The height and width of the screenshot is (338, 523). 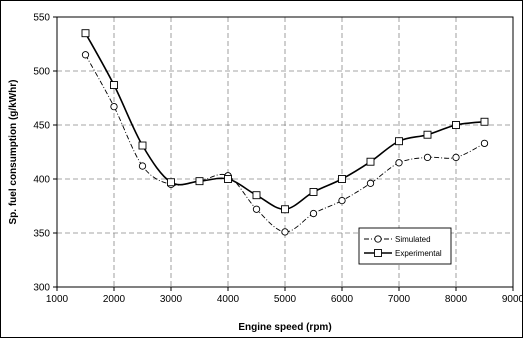 I want to click on legend-item-simulated: Simulated, so click(x=397, y=239).